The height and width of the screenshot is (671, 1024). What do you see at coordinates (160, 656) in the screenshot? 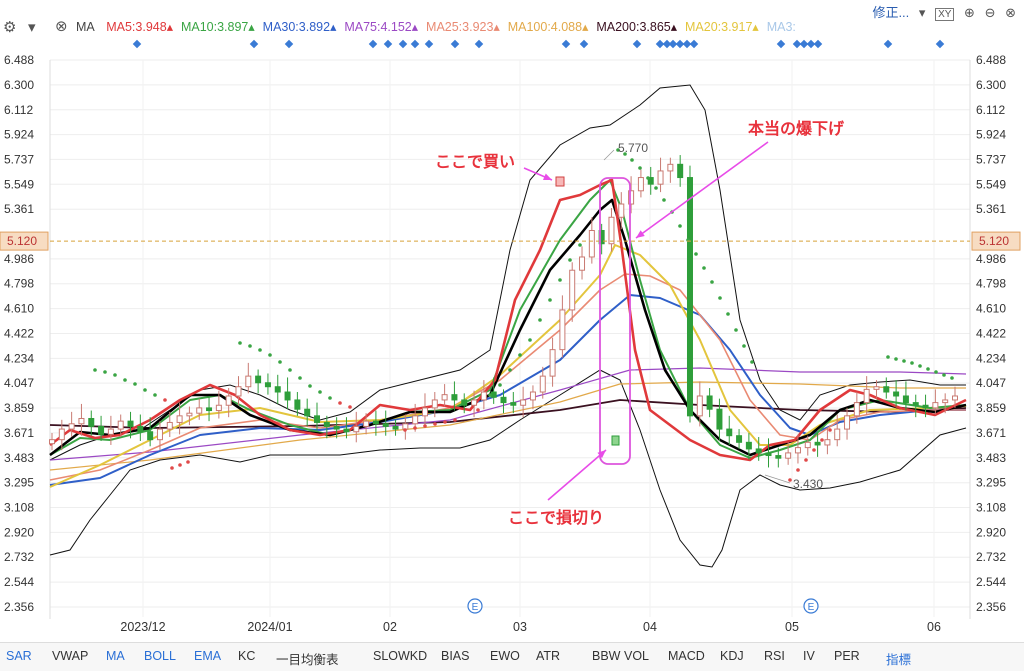
I see `indicator-tab: BOLL` at bounding box center [160, 656].